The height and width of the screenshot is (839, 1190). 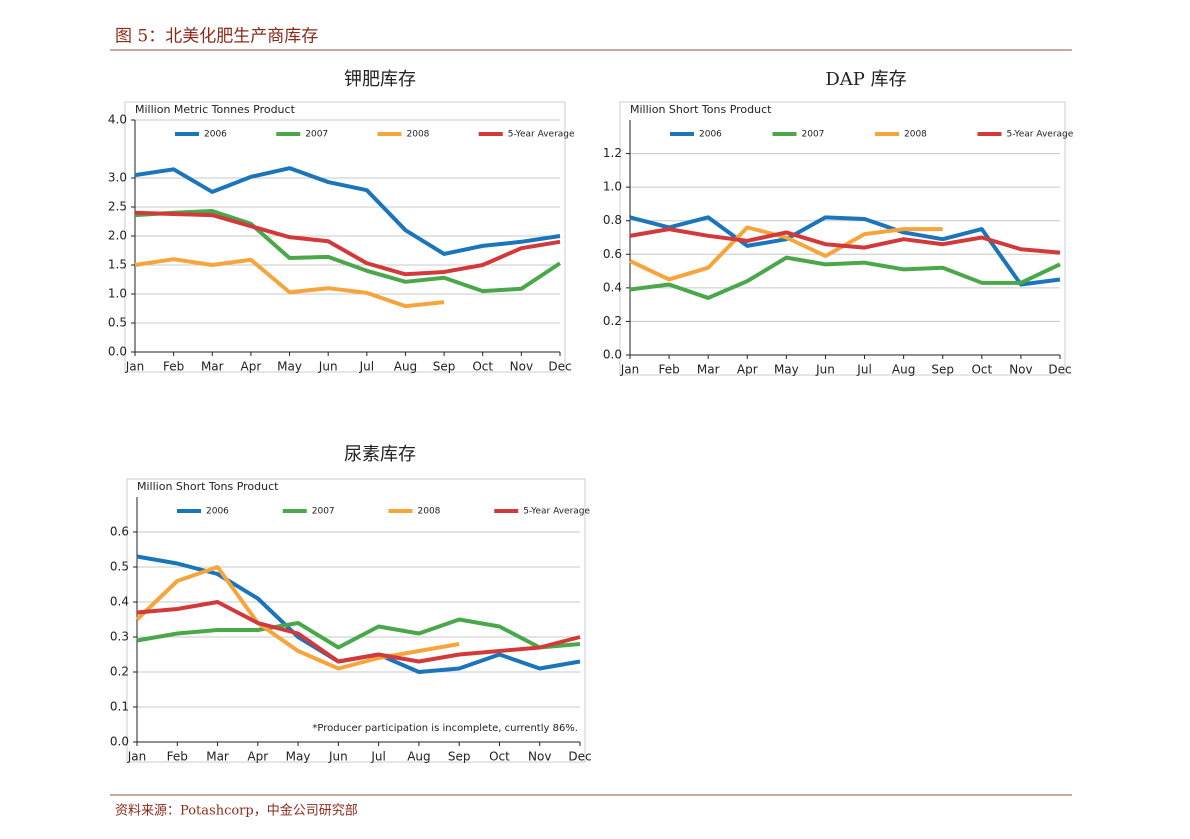 What do you see at coordinates (117, 178) in the screenshot?
I see `y-tick-label: 3.0` at bounding box center [117, 178].